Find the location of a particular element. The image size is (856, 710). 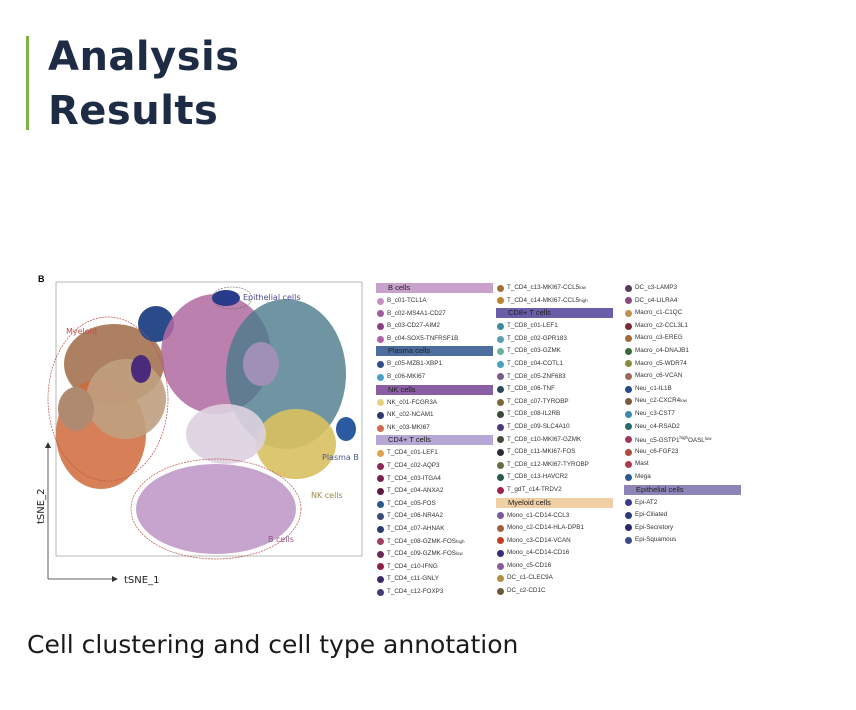

nk-cluster is located at coordinates (296, 444).